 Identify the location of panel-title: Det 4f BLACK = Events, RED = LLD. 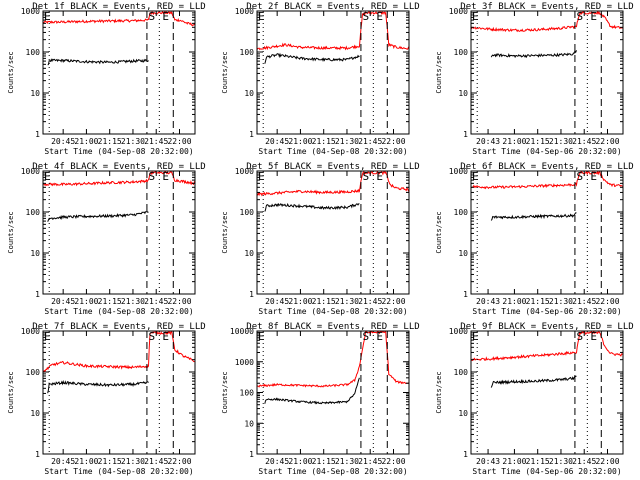
(118, 167).